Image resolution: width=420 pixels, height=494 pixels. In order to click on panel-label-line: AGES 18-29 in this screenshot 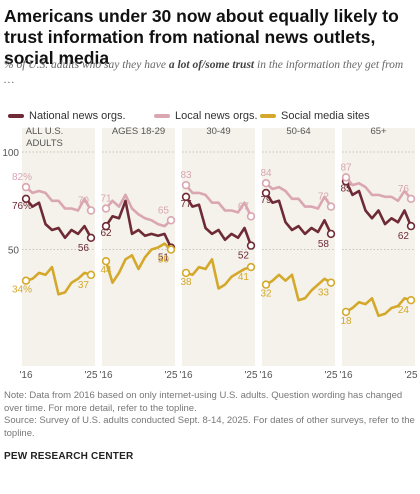, I will do `click(138, 131)`.